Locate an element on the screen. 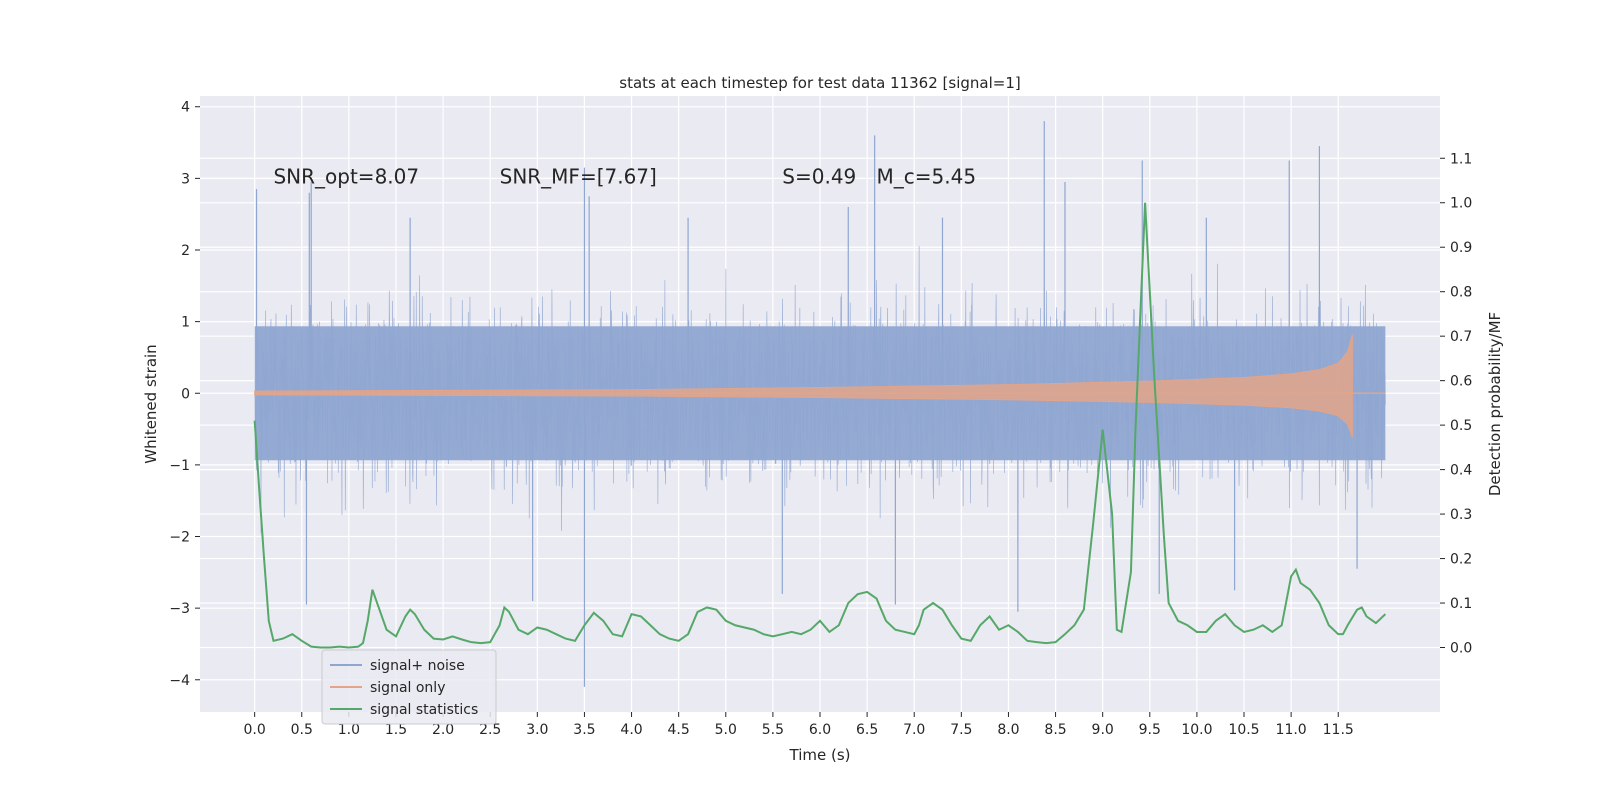 Image resolution: width=1600 pixels, height=800 pixels. x-tick-label: 0.5 is located at coordinates (302, 730).